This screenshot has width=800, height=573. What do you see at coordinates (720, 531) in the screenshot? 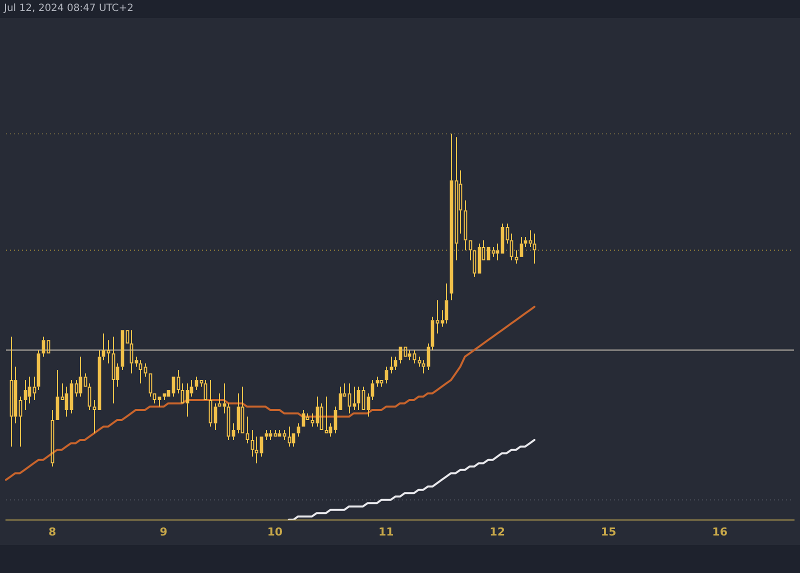
I see `x-tick-label: 16` at bounding box center [720, 531].